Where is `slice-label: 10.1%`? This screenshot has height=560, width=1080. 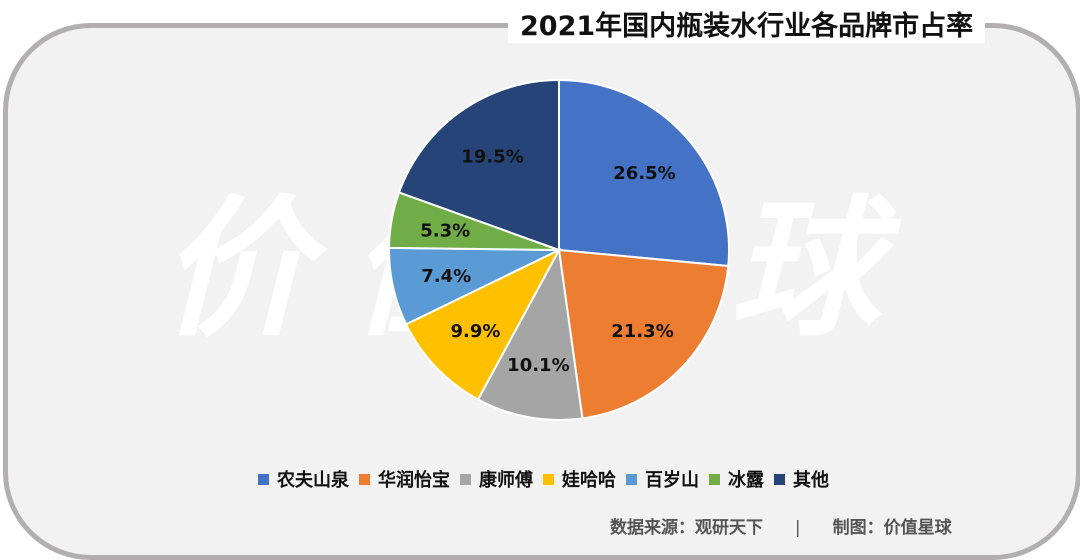
slice-label: 10.1% is located at coordinates (538, 365).